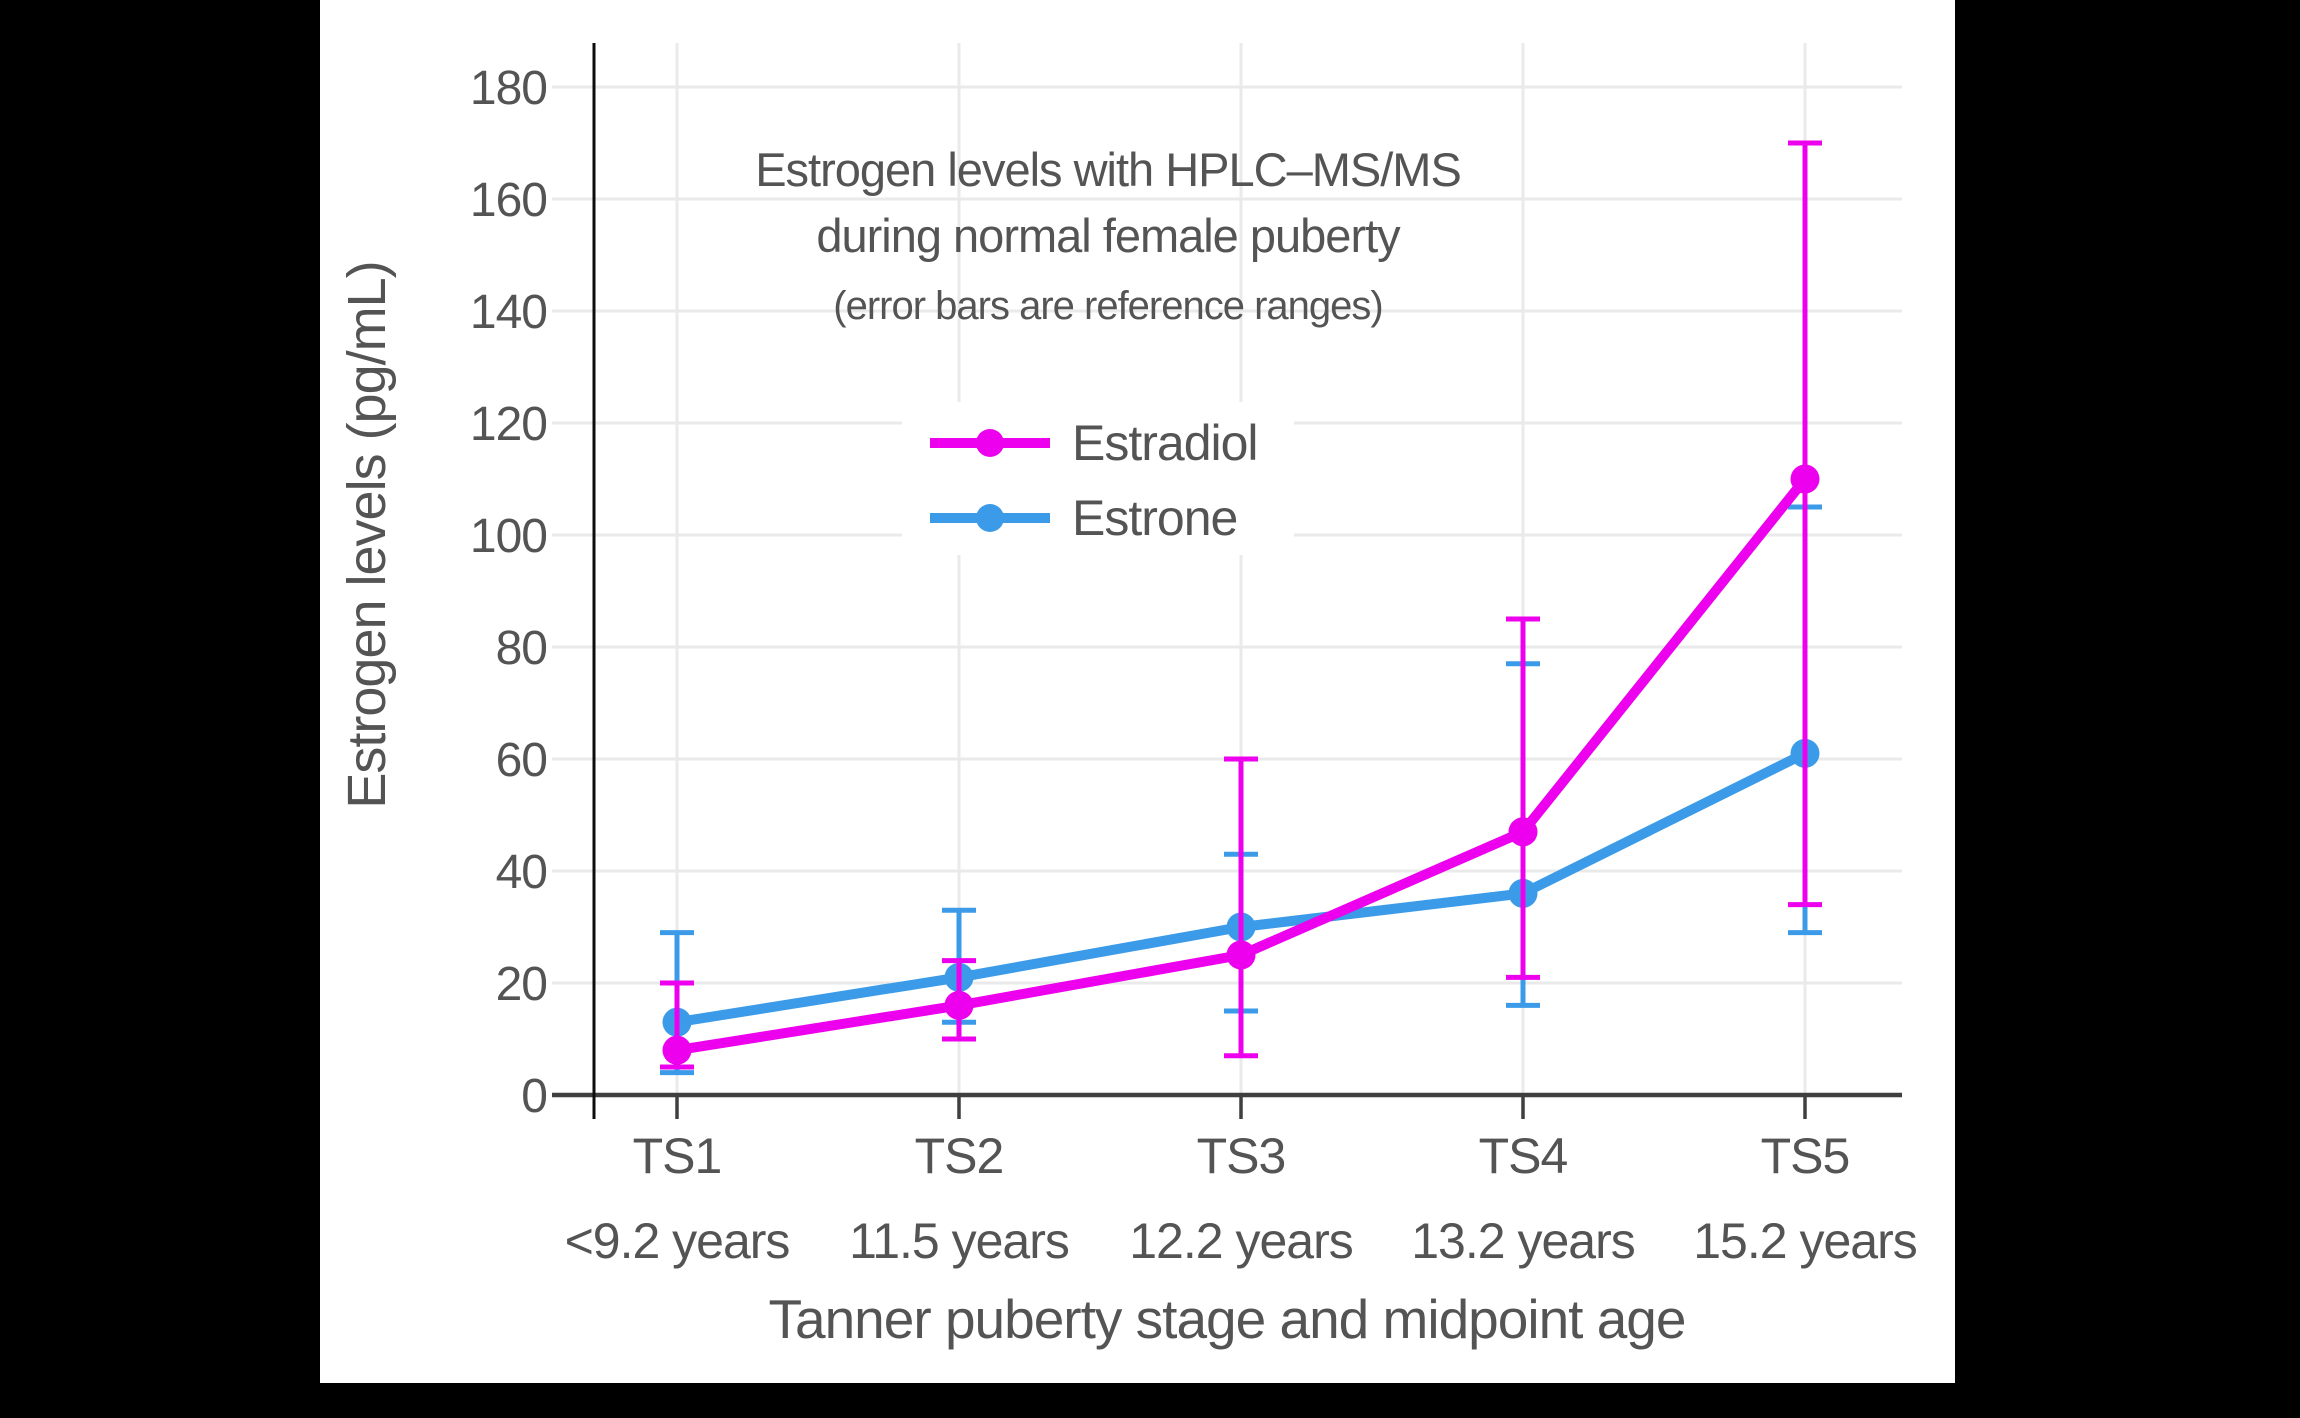 The height and width of the screenshot is (1418, 2300). Describe the element at coordinates (1165, 443) in the screenshot. I see `legend-label: Estradiol` at that location.